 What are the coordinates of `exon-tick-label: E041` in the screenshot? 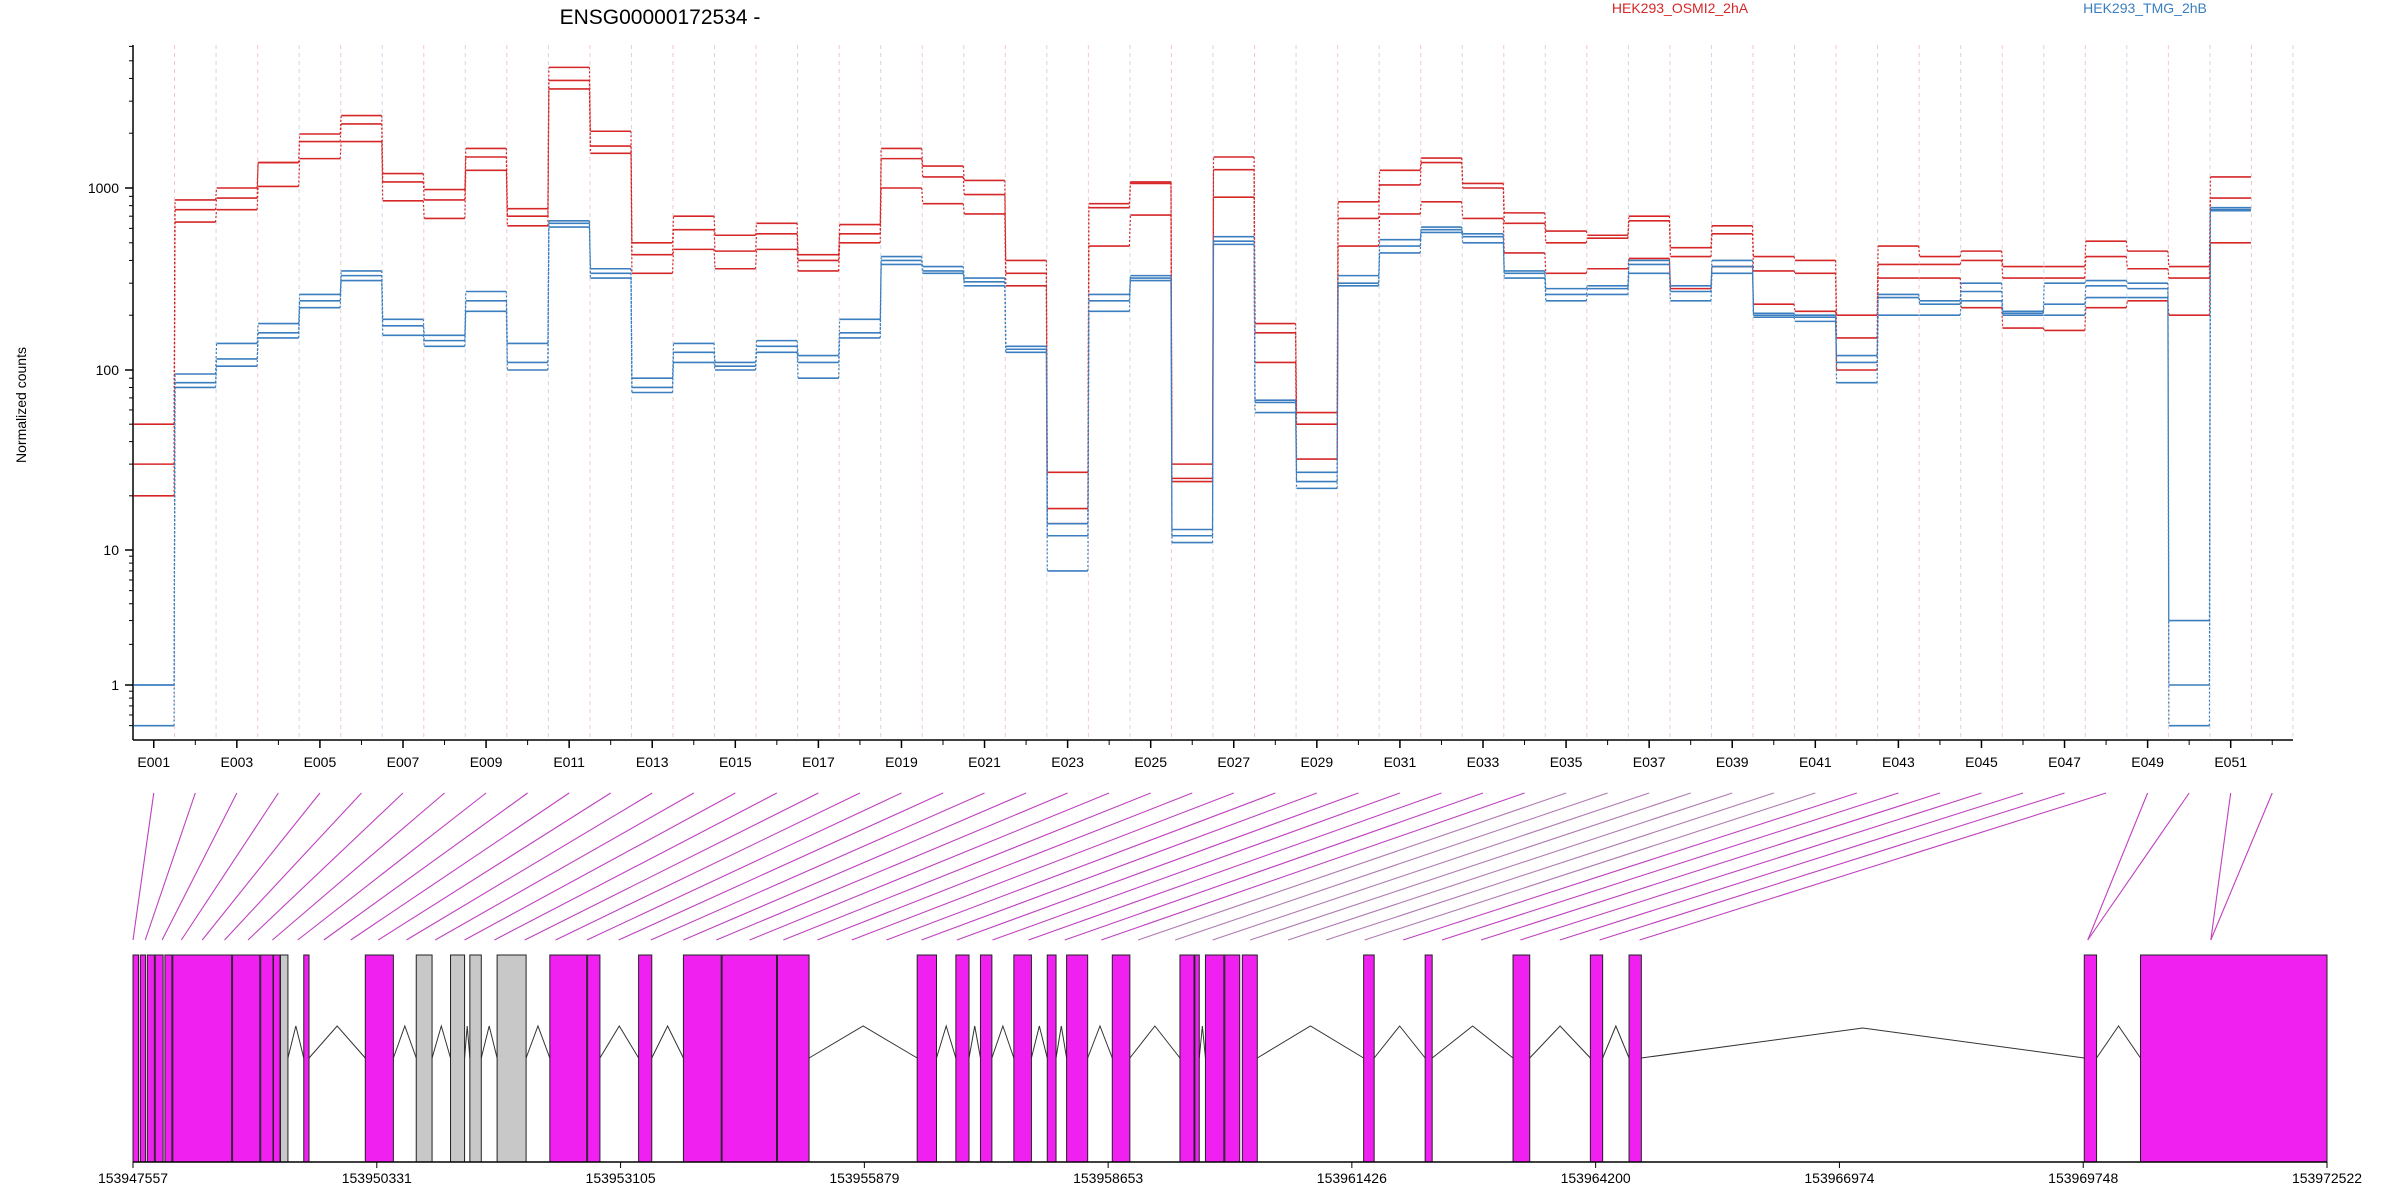 It's located at (1815, 762).